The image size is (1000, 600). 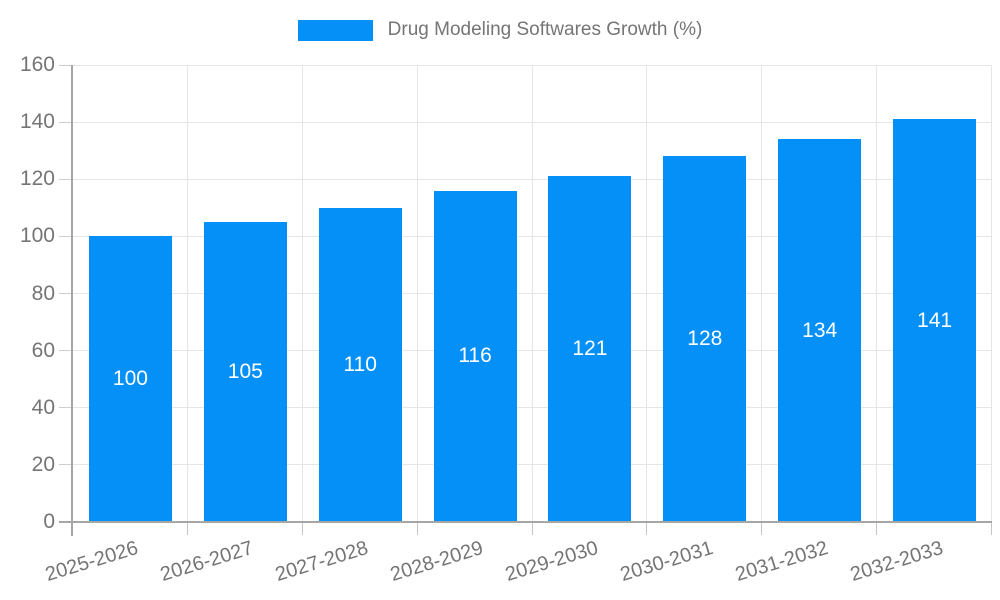 I want to click on y-axis-tick-label: 60, so click(x=43, y=350).